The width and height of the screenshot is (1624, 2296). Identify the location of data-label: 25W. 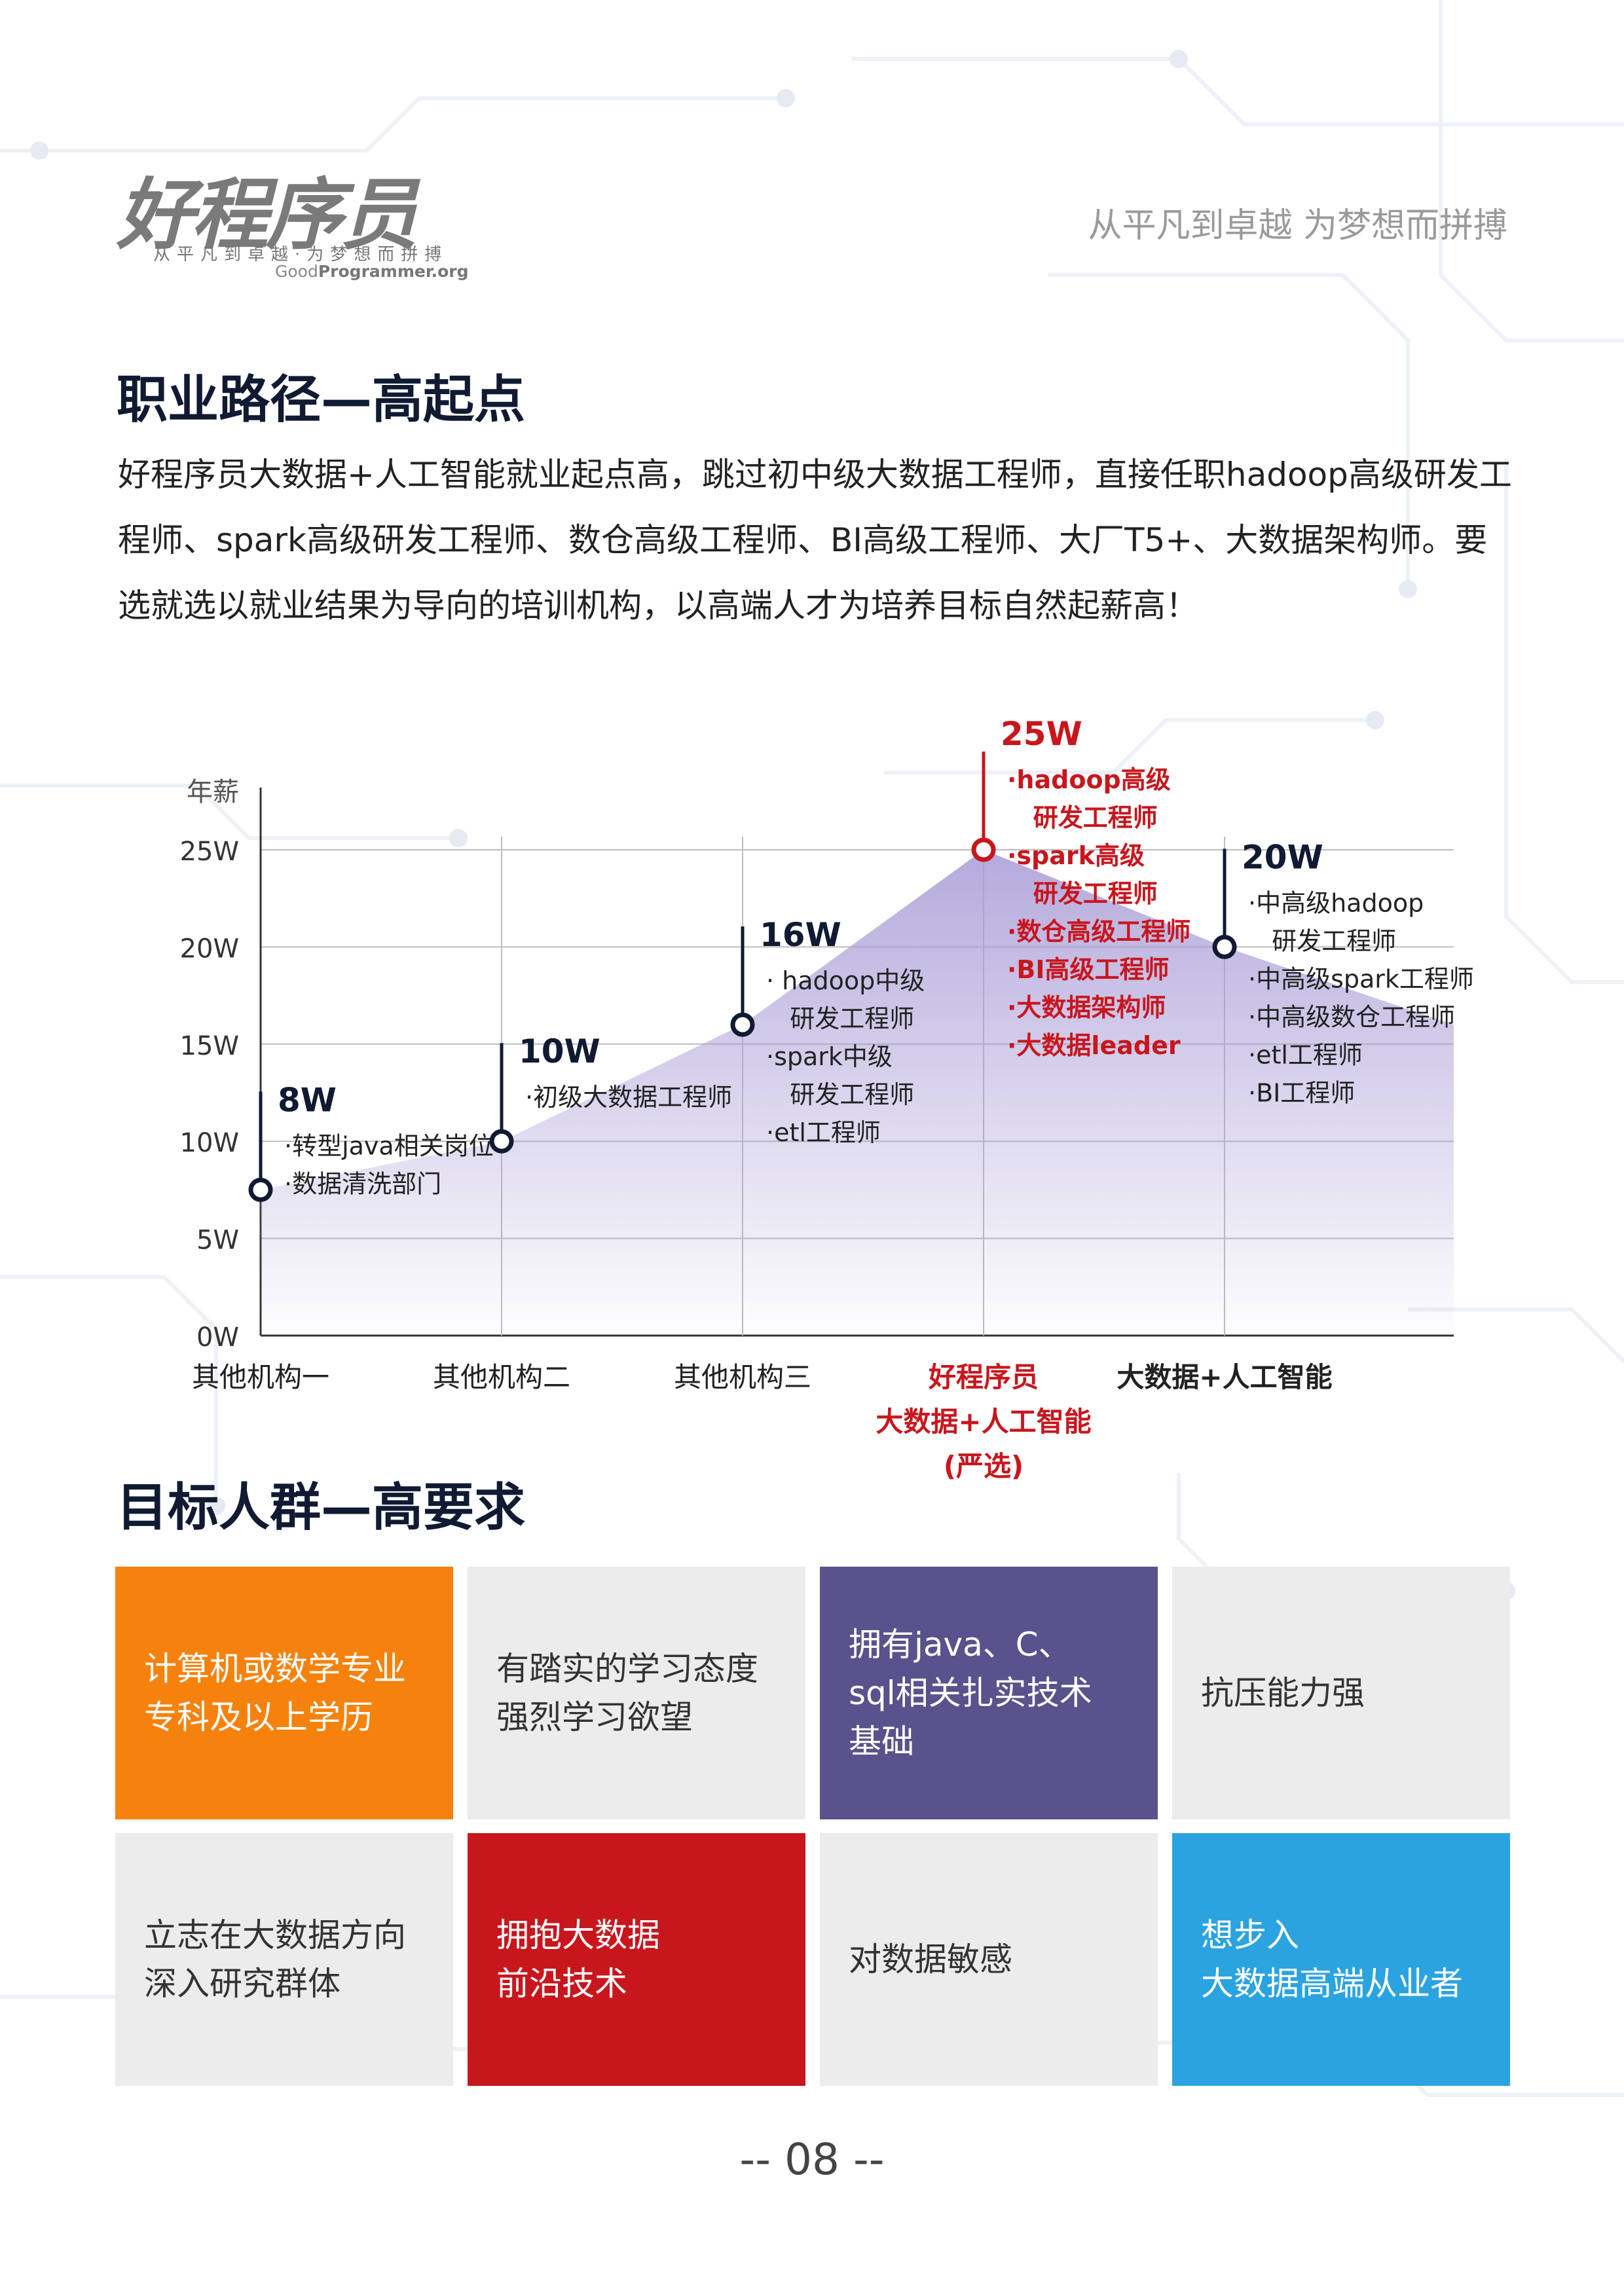
(1041, 734).